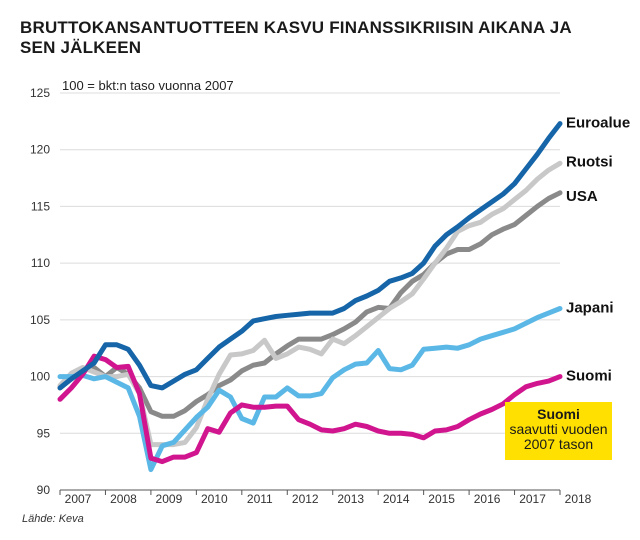 The width and height of the screenshot is (640, 540). I want to click on y-tick-label: 120, so click(40, 150).